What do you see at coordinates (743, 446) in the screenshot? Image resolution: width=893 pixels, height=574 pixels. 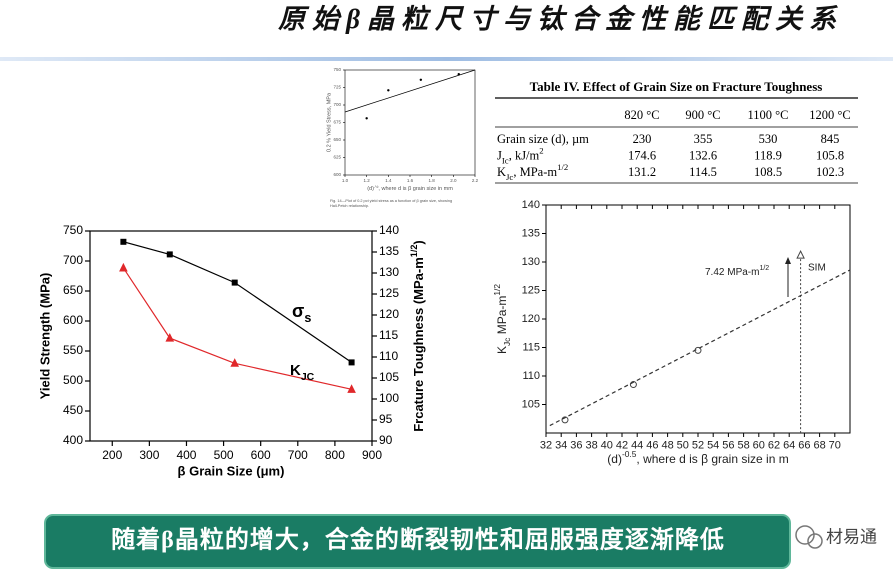 I see `x-tick-label: 58` at bounding box center [743, 446].